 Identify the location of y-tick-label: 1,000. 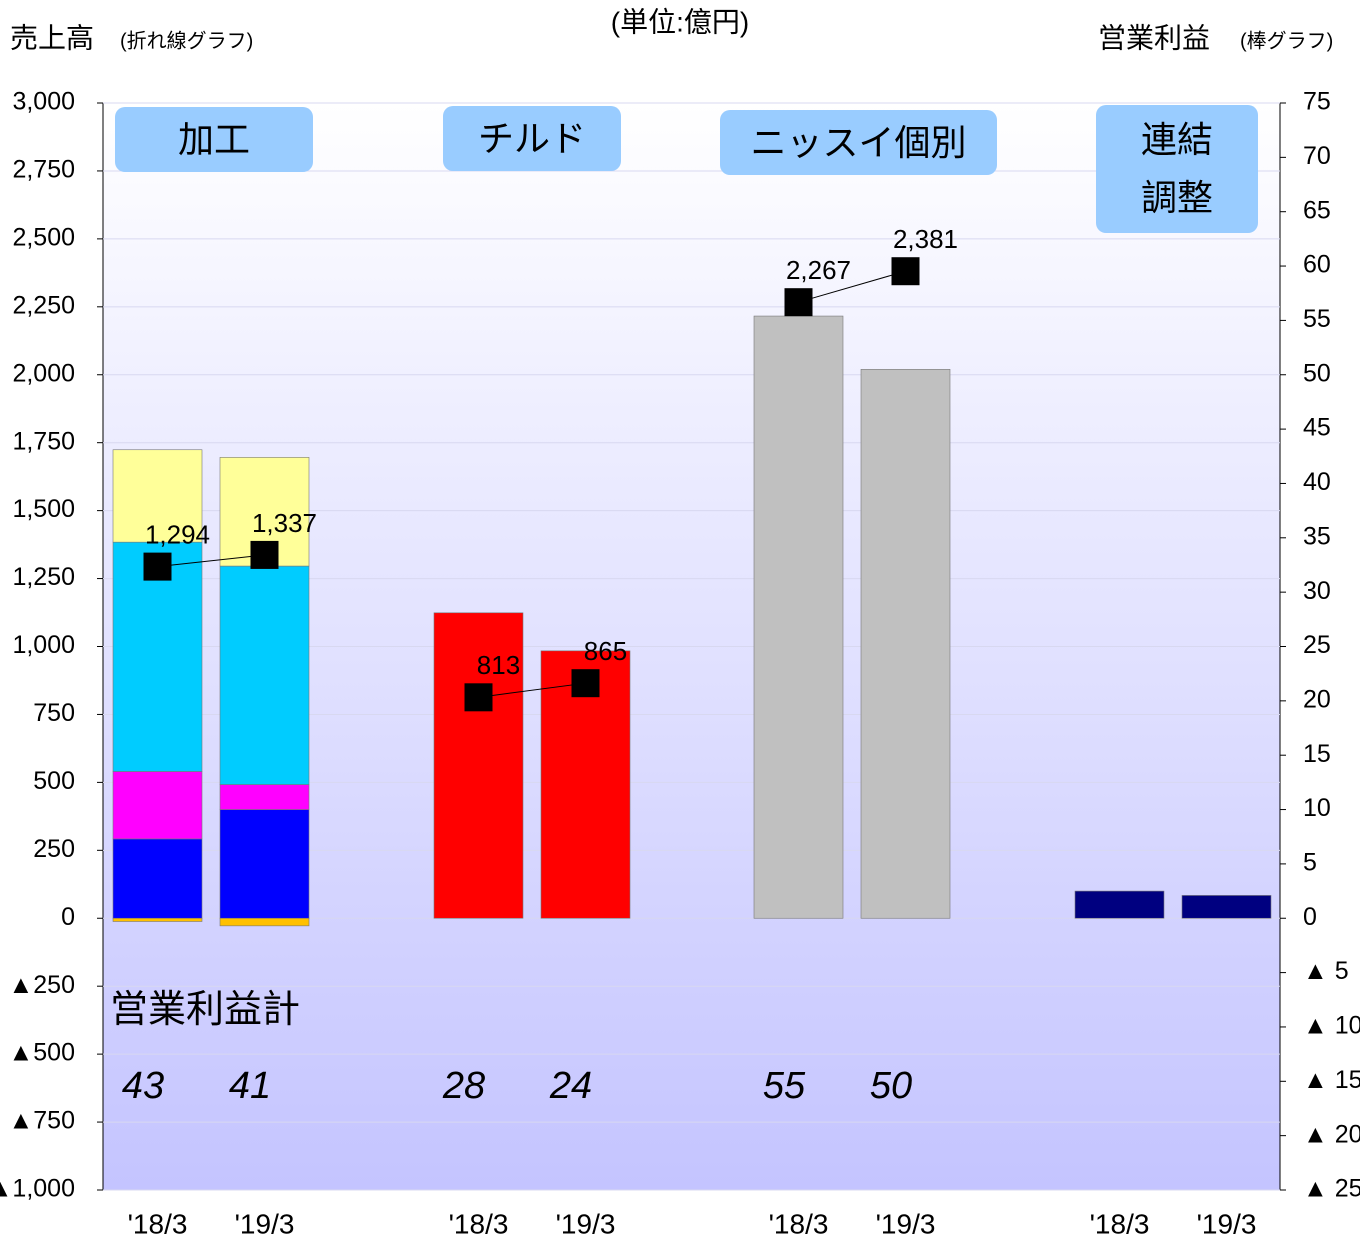
(43, 645).